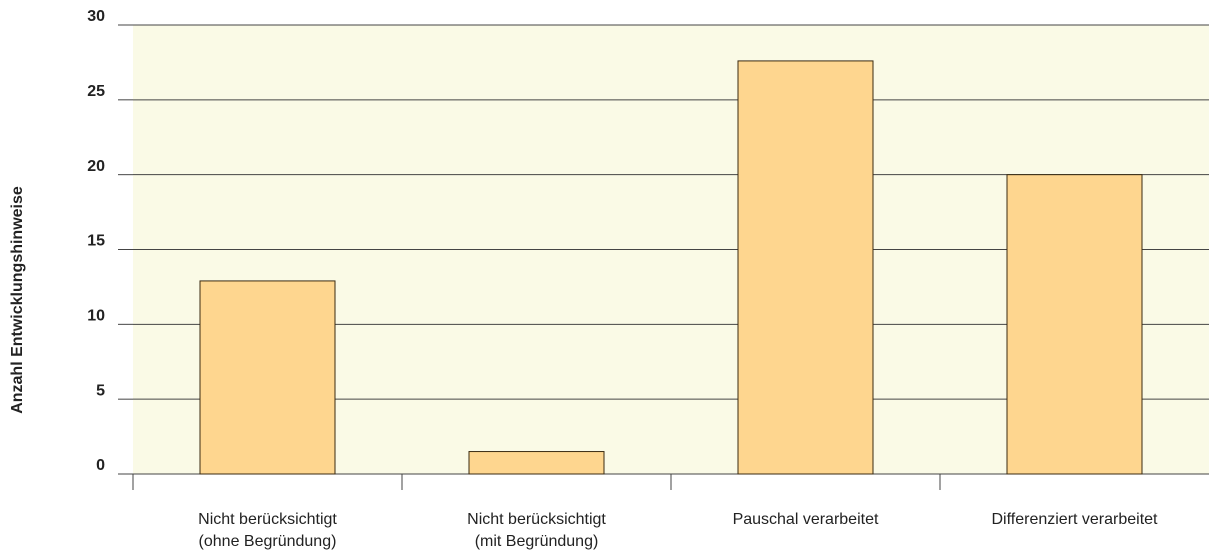  I want to click on x-tick-label: (mit Begründung), so click(537, 541).